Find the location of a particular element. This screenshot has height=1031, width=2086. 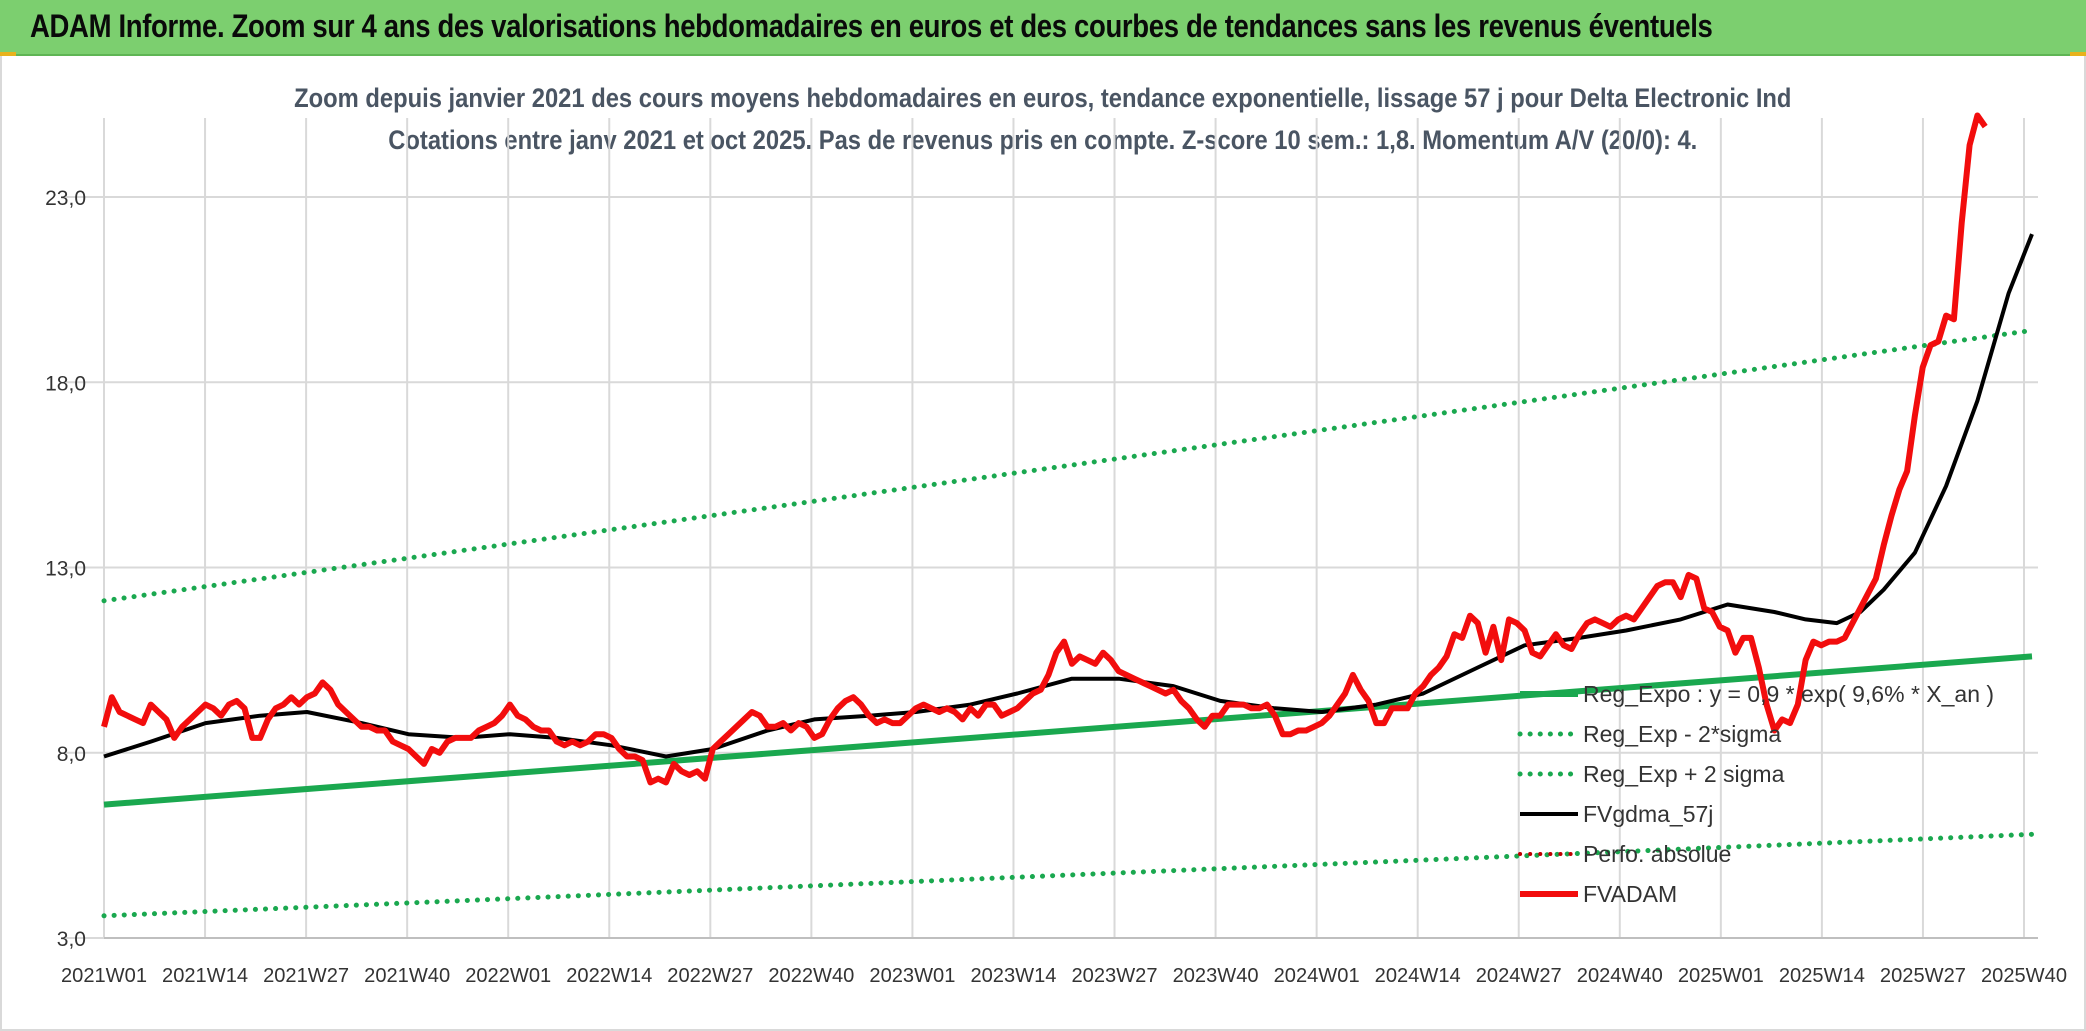

x-tick-label: 2023W14 is located at coordinates (1013, 976).